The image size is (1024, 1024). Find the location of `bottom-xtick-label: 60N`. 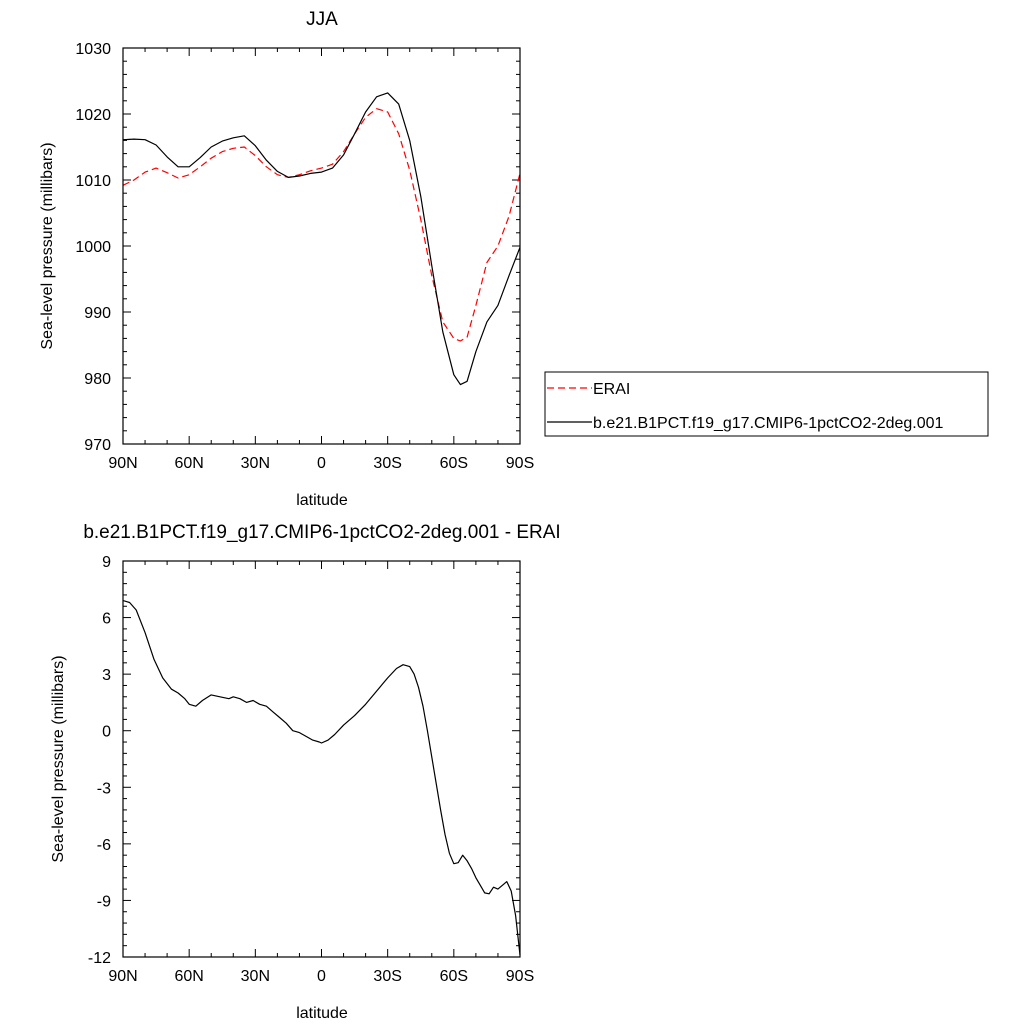

bottom-xtick-label: 60N is located at coordinates (188, 976).